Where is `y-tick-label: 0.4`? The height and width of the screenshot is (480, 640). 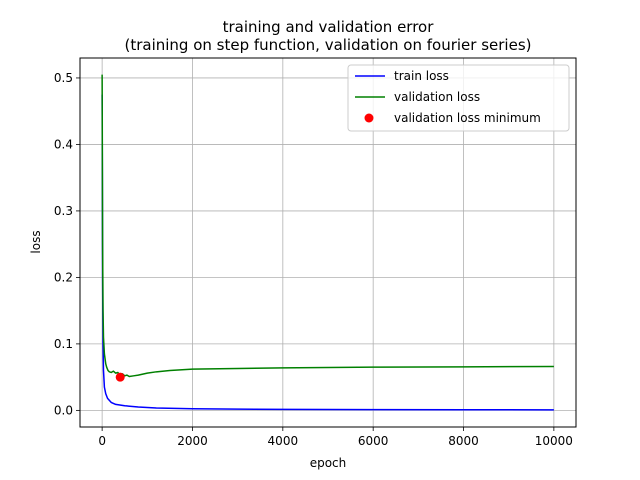
y-tick-label: 0.4 is located at coordinates (63, 144).